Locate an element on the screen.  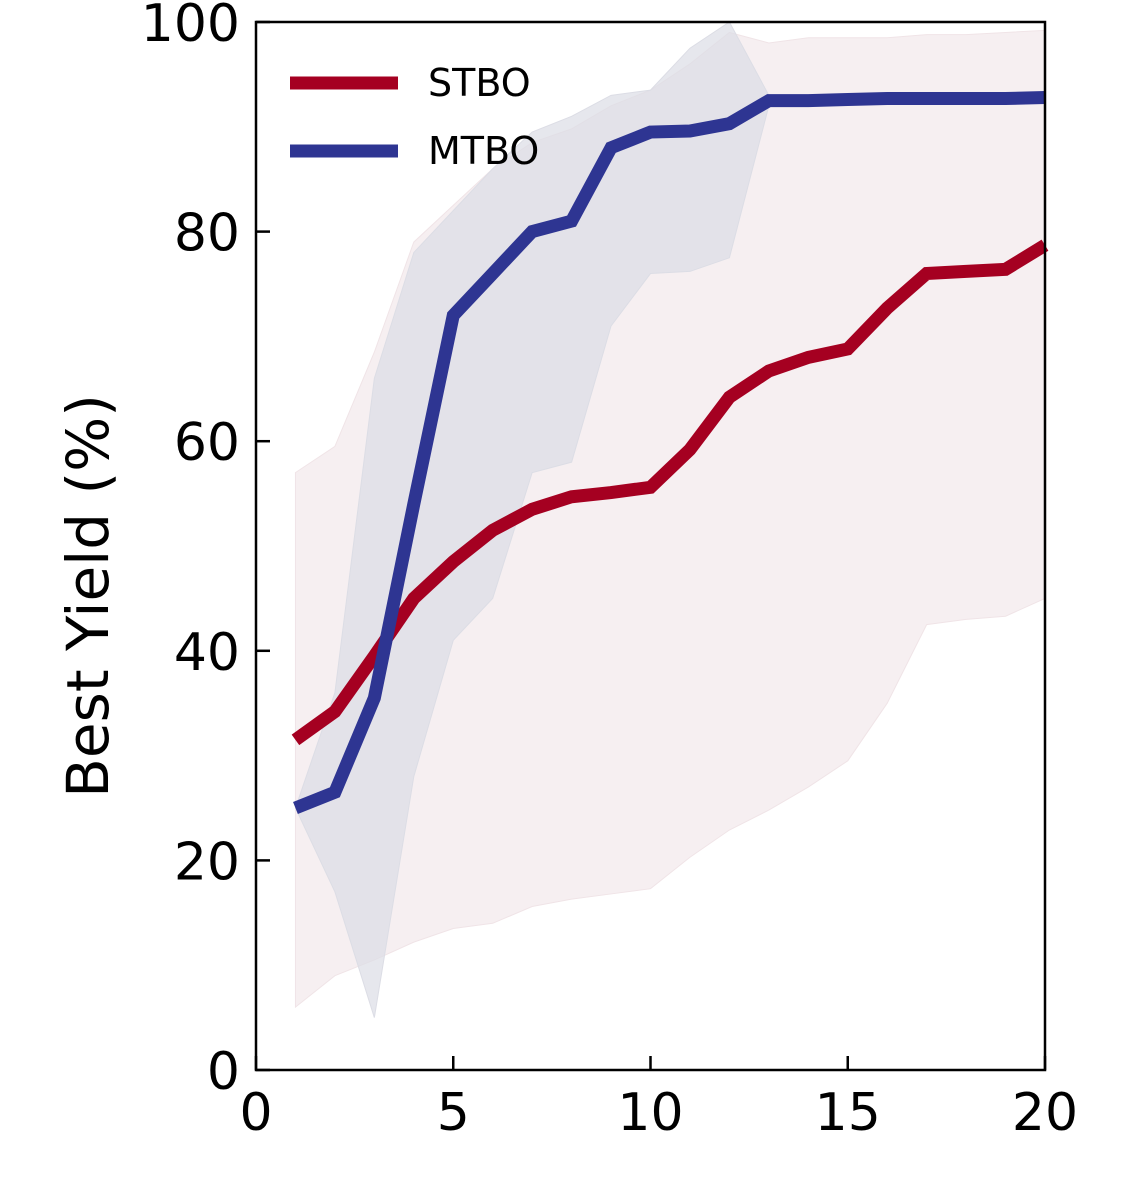
y-tick-label: 20 is located at coordinates (207, 862).